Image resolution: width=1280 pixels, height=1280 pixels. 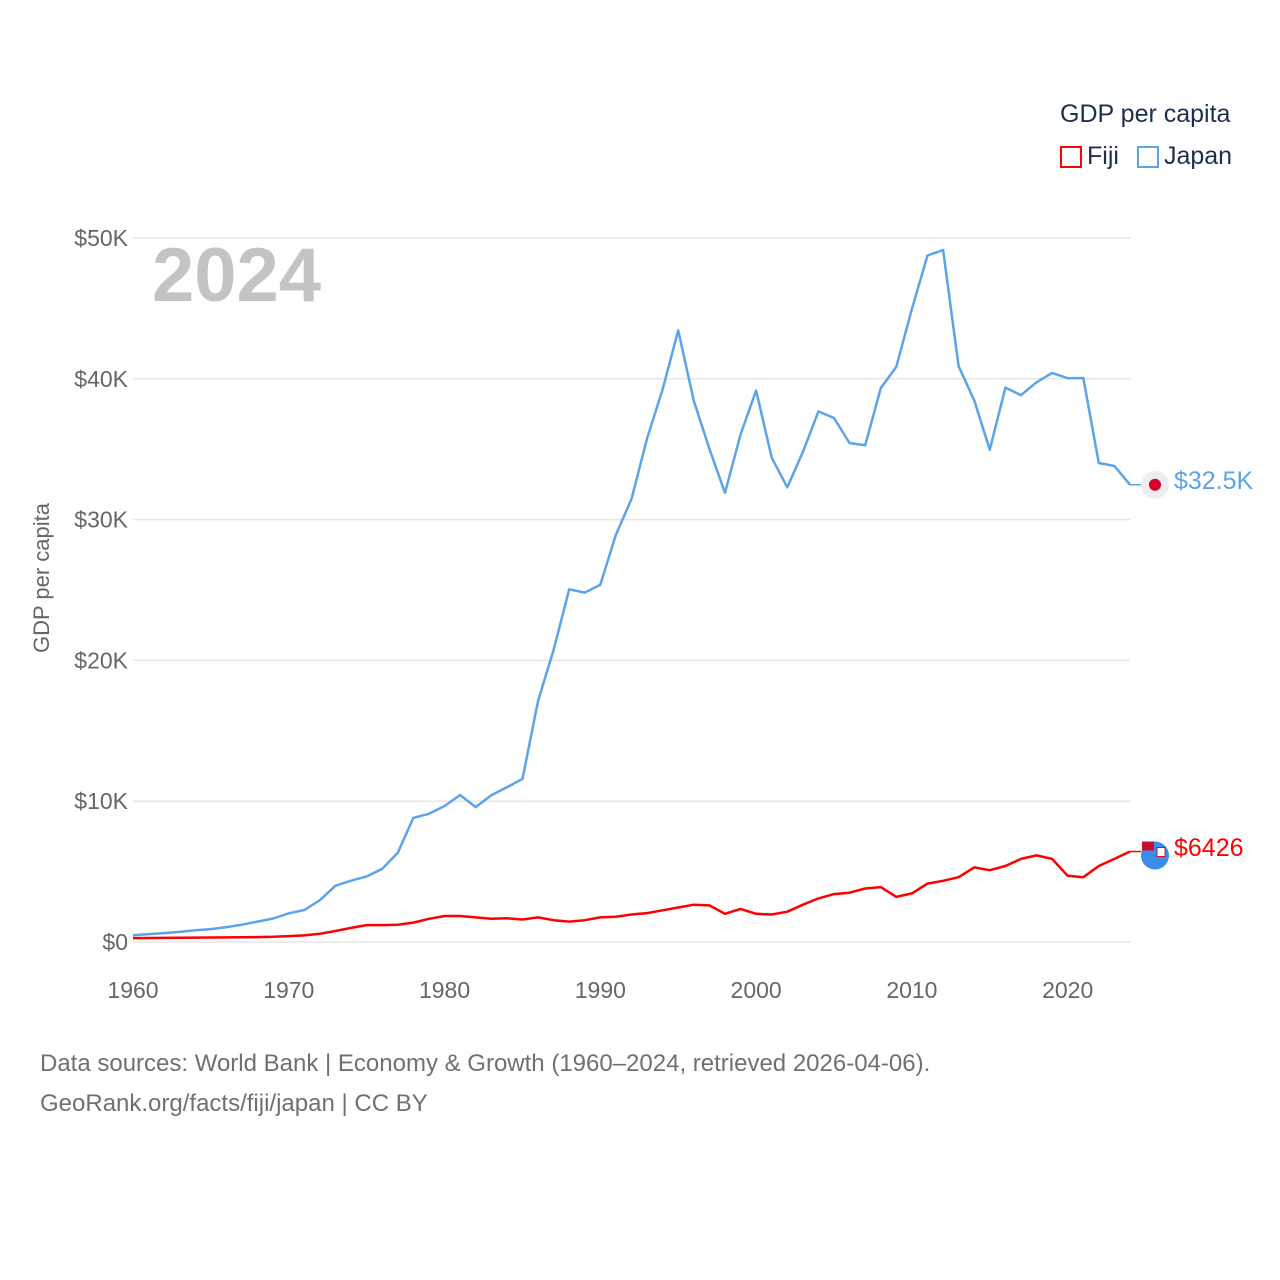 What do you see at coordinates (132, 990) in the screenshot?
I see `x-tick-label: 1960` at bounding box center [132, 990].